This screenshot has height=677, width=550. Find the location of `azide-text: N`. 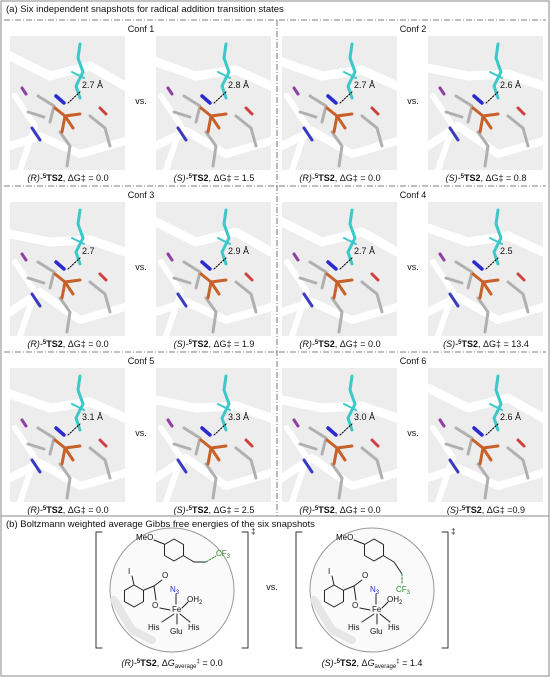

azide-text: N is located at coordinates (173, 589).